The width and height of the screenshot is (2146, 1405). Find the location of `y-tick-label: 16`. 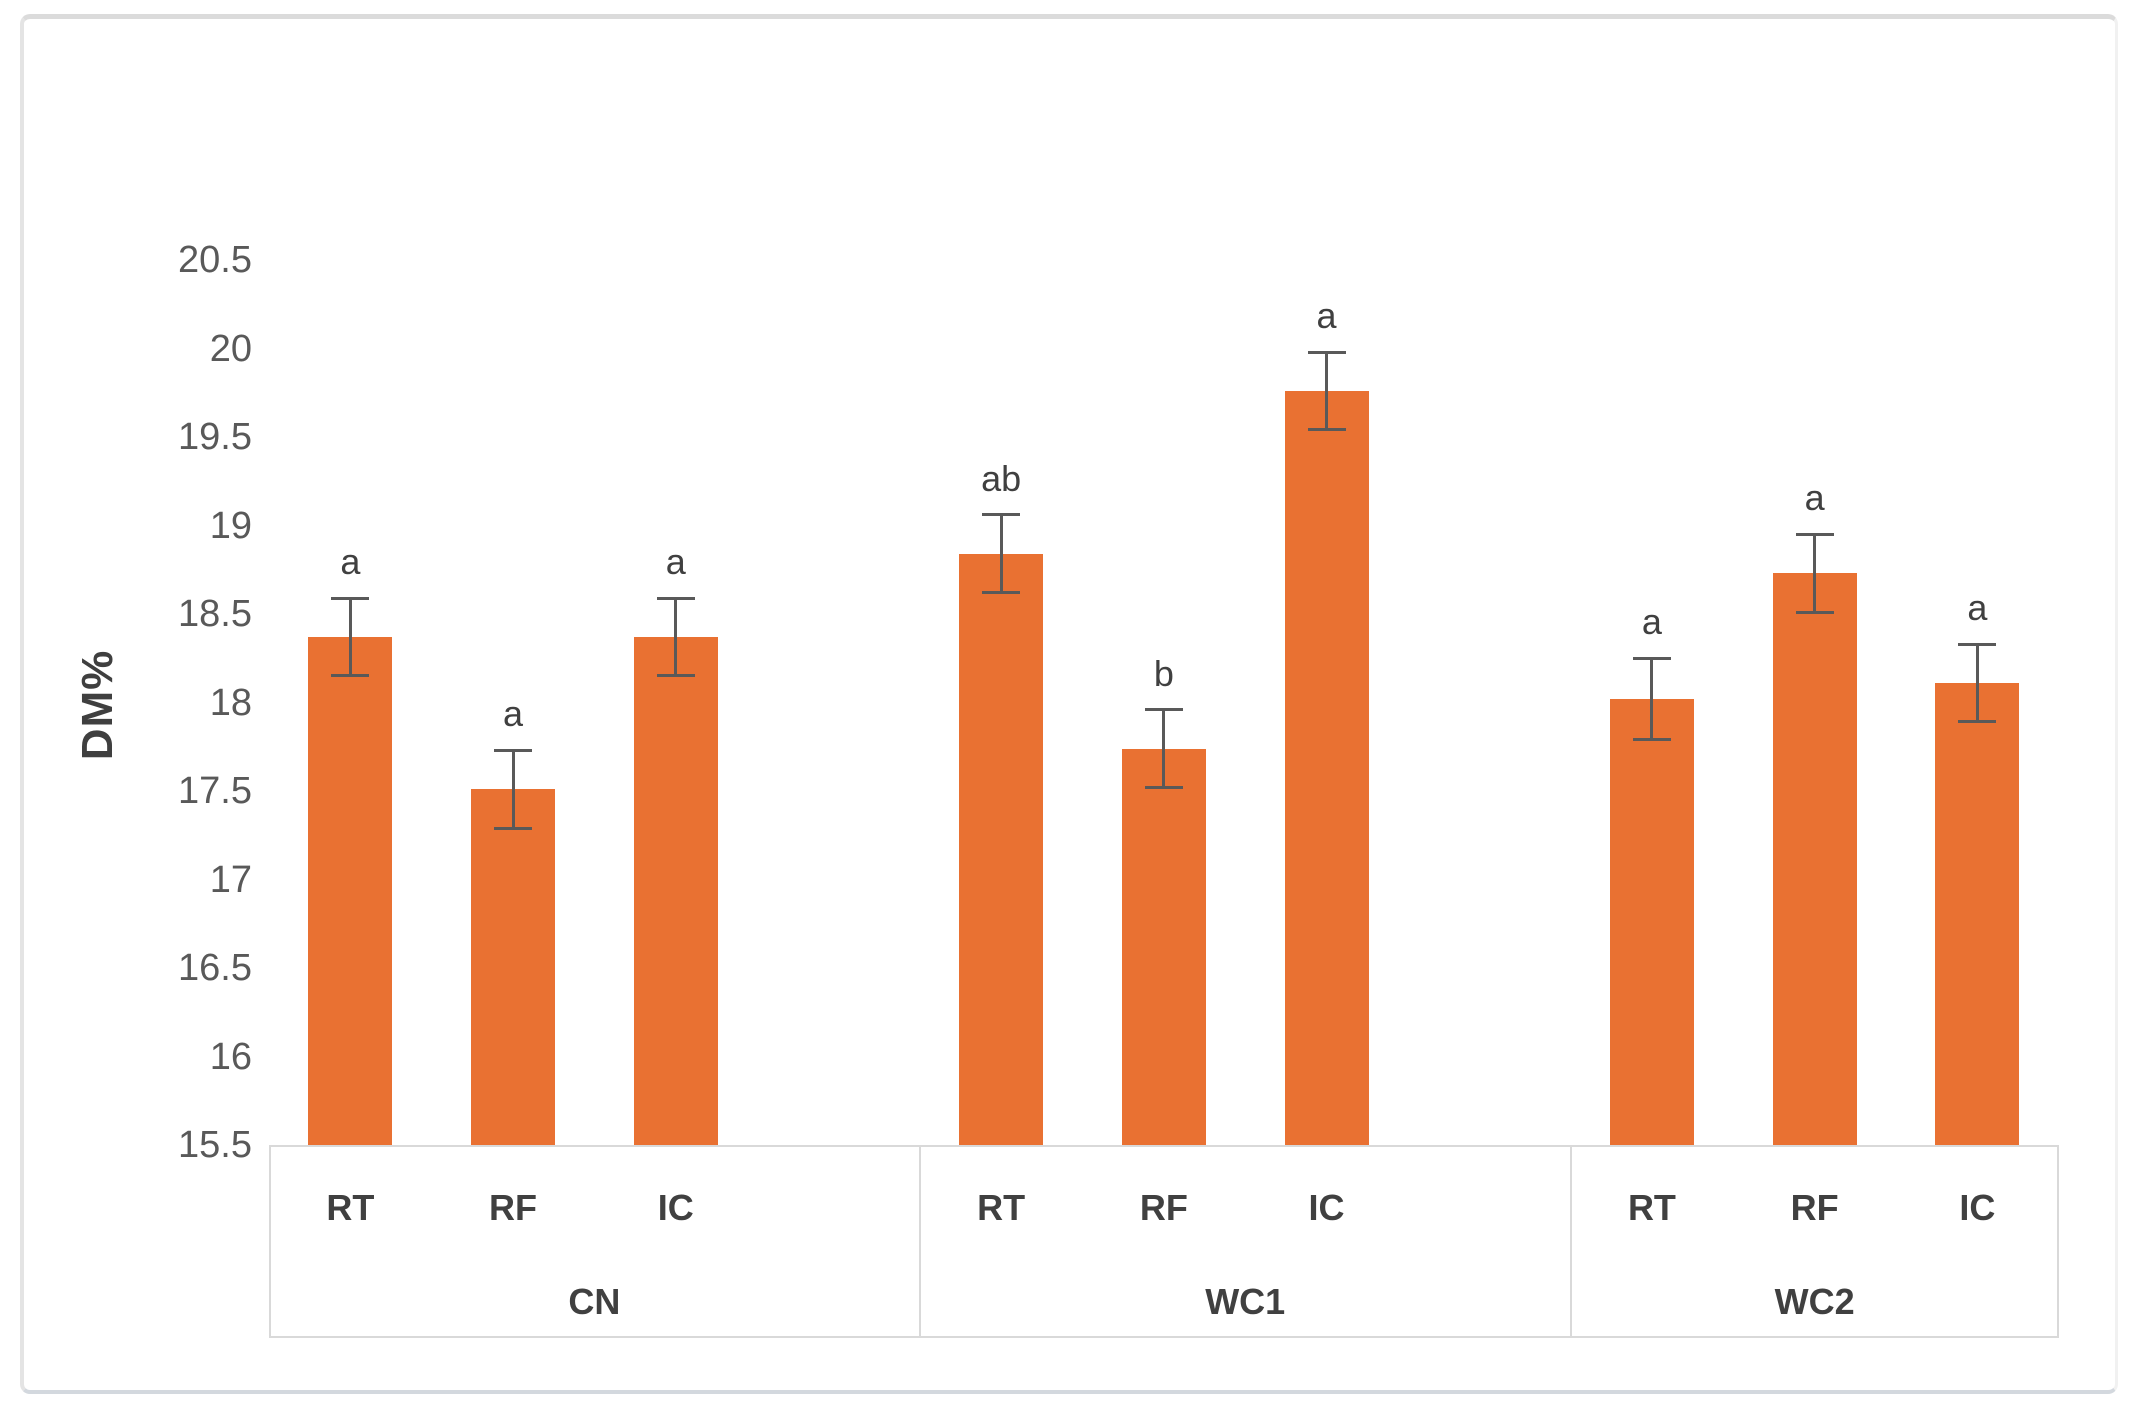

y-tick-label: 16 is located at coordinates (230, 1056).